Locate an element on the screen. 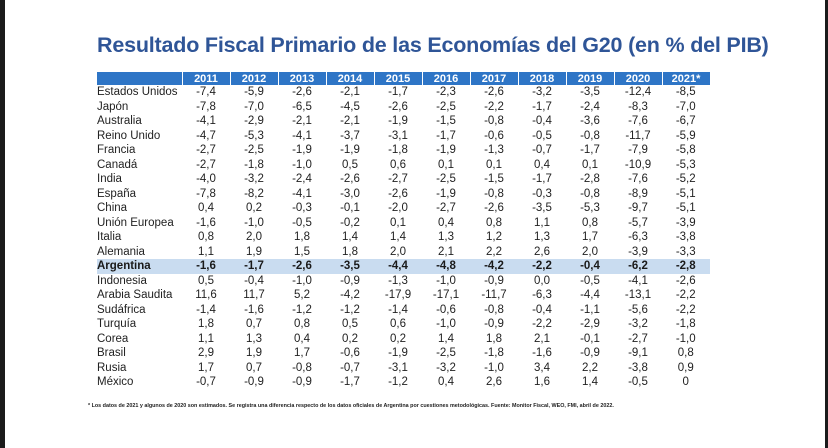 The height and width of the screenshot is (448, 828). value-cell: 0,6 is located at coordinates (398, 324).